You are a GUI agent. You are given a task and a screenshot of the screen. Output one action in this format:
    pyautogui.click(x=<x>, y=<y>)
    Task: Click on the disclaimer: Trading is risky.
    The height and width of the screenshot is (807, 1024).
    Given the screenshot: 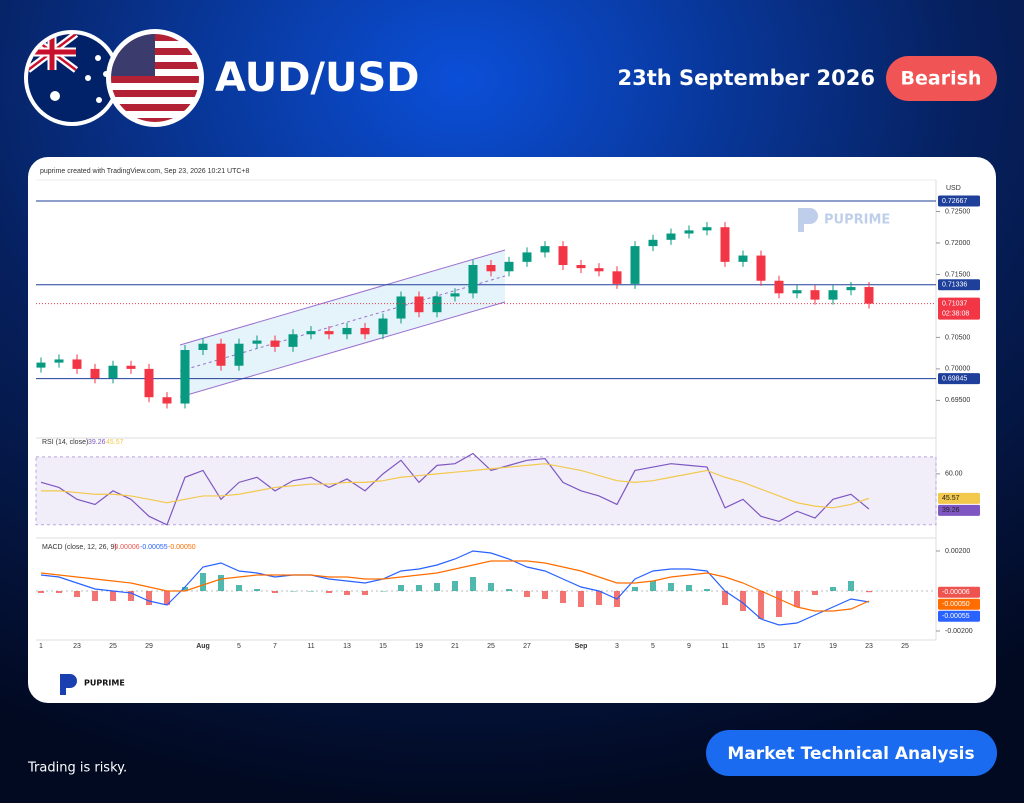 What is the action you would take?
    pyautogui.click(x=77, y=768)
    